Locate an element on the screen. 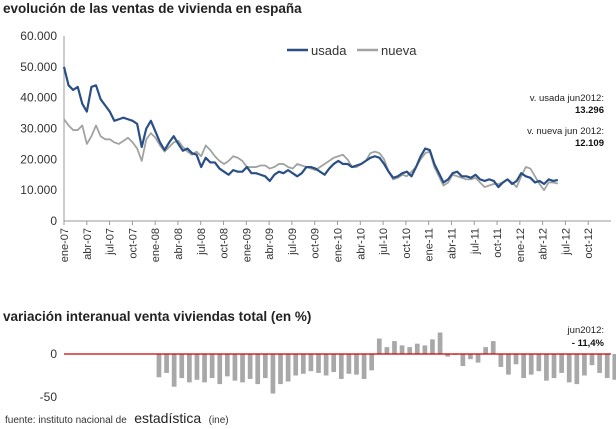  line-chart-x-tick-label: ene-09 is located at coordinates (247, 245).